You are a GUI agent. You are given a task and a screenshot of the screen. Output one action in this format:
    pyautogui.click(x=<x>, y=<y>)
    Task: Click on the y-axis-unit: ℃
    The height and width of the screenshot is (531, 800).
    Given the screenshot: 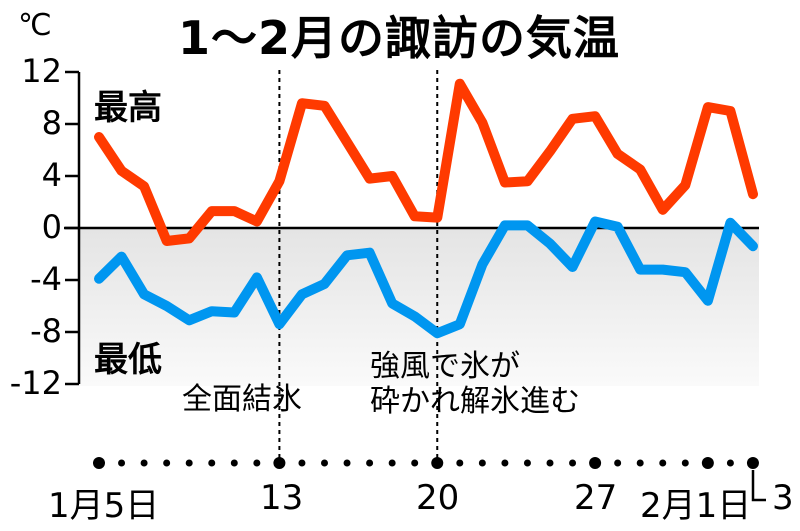 What is the action you would take?
    pyautogui.click(x=35, y=25)
    